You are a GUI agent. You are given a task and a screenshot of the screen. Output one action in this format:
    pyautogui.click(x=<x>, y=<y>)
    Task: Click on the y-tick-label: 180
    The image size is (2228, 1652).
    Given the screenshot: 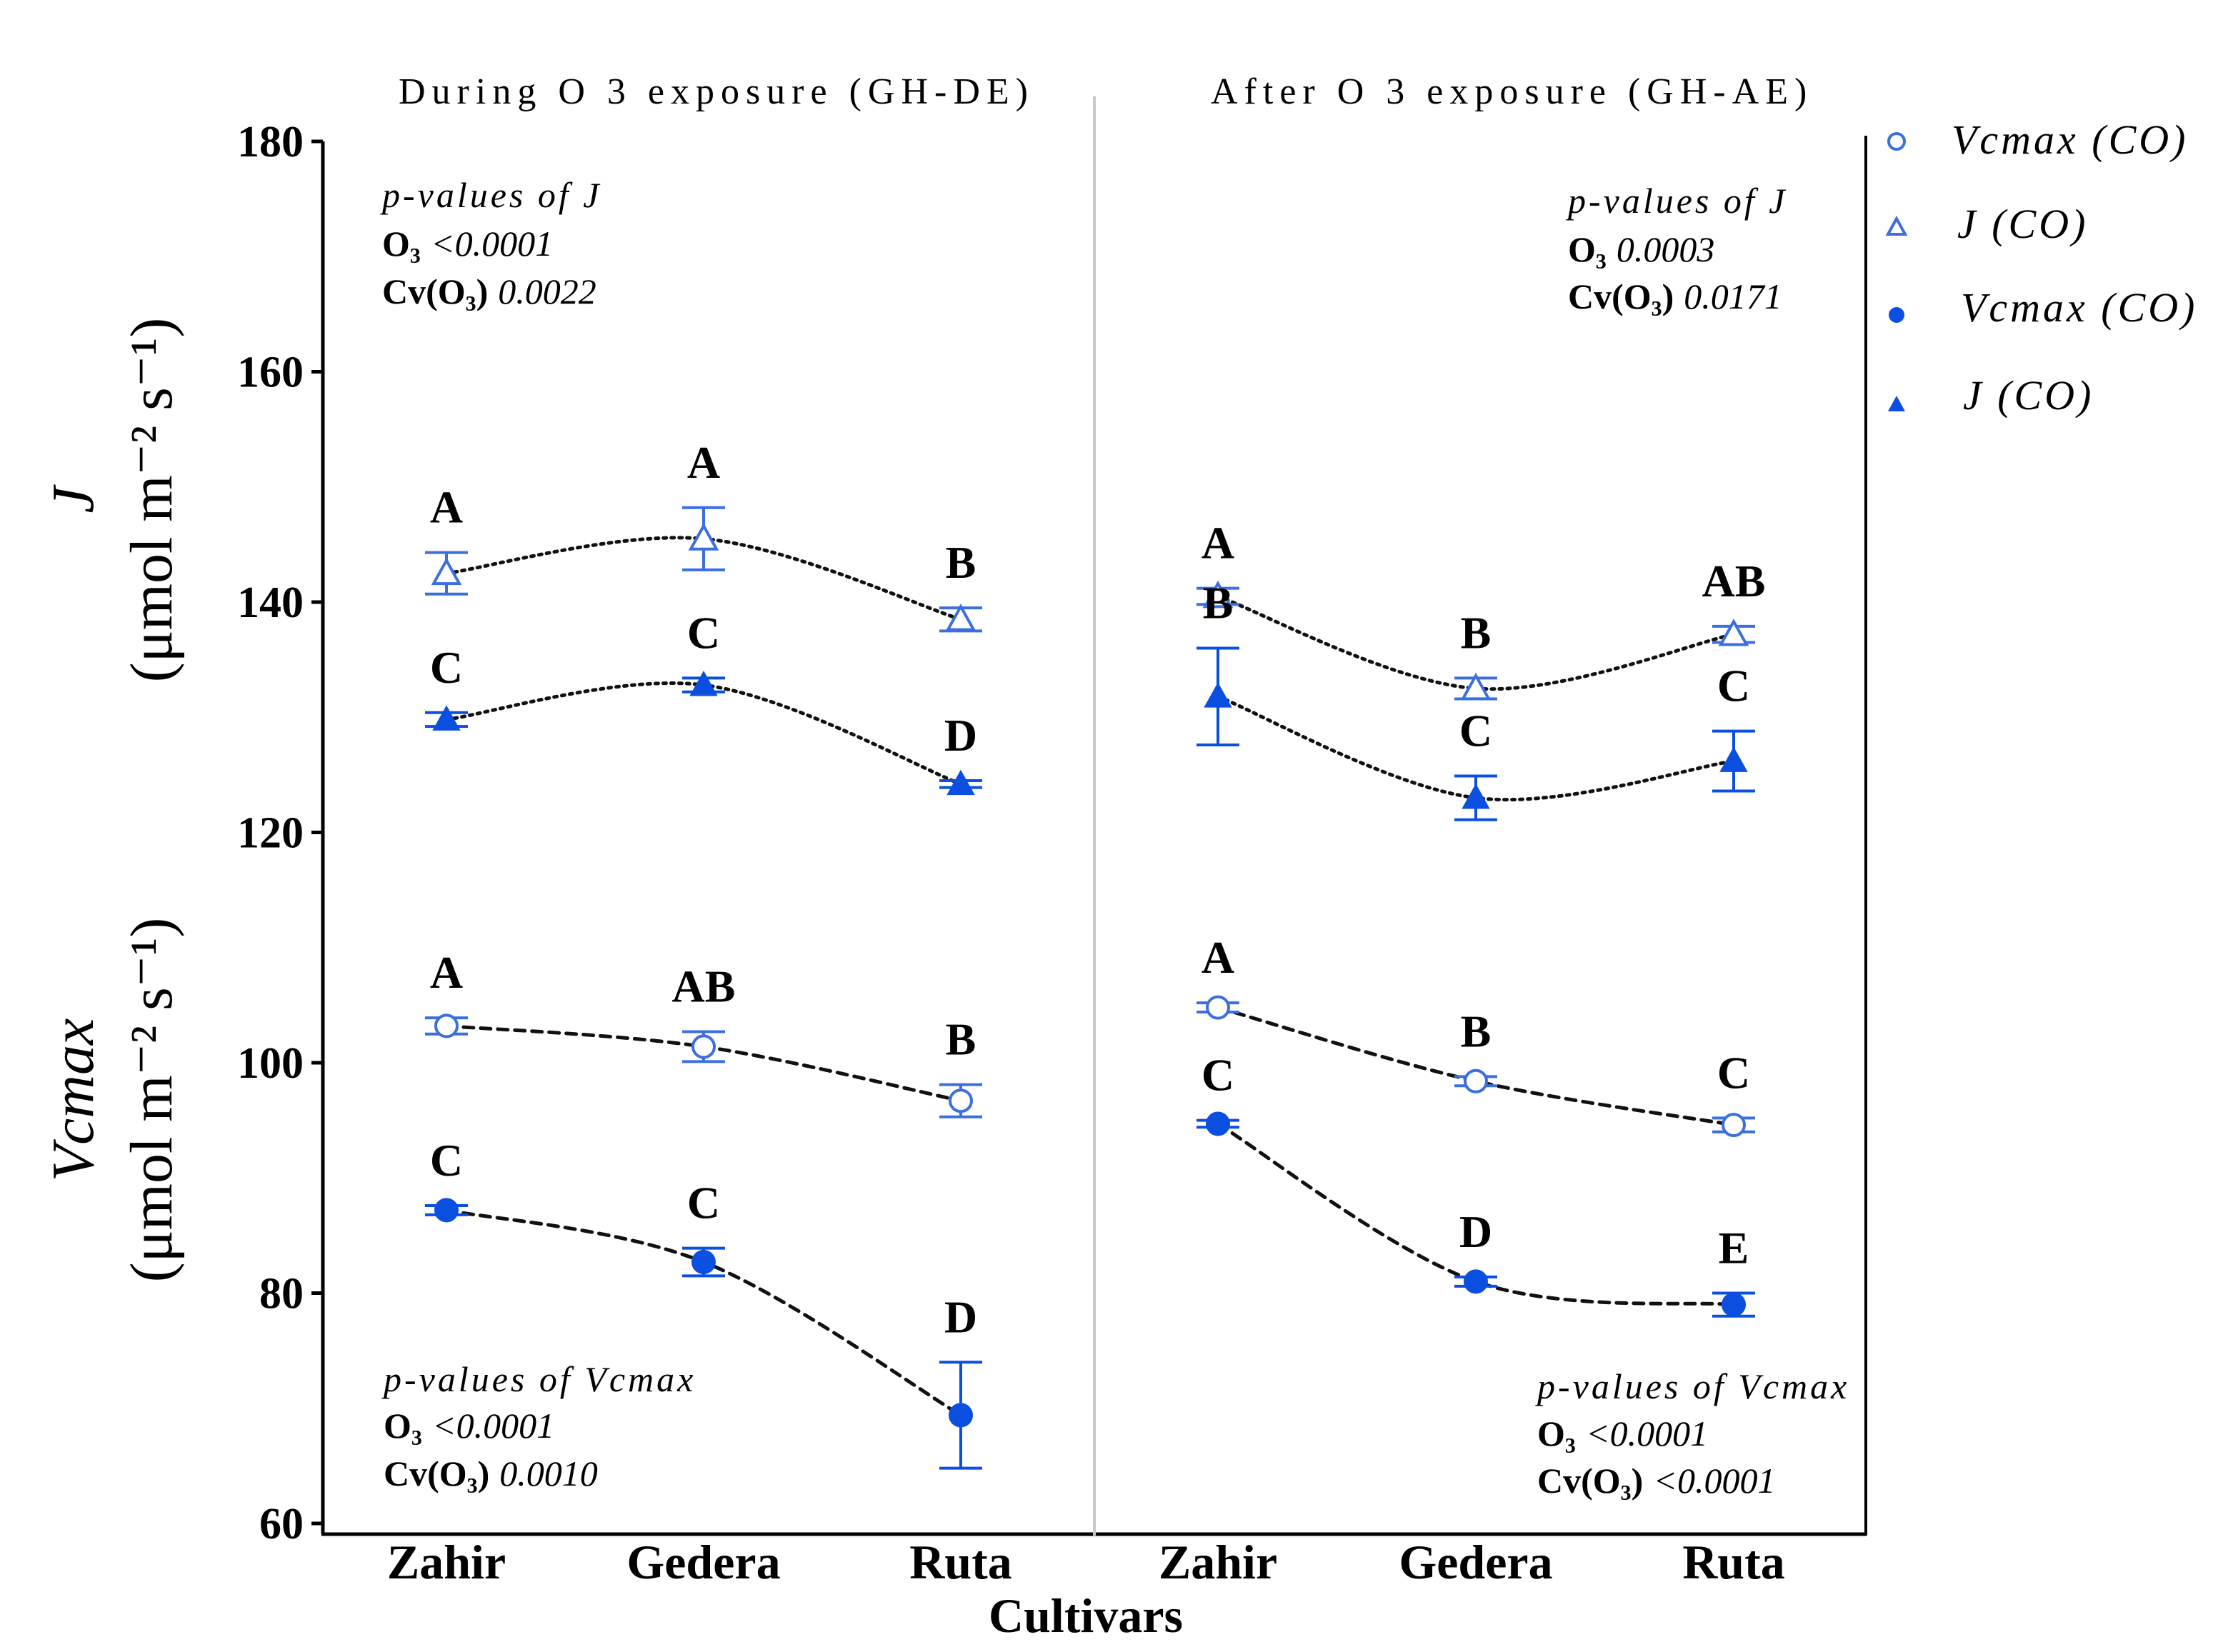 What is the action you would take?
    pyautogui.click(x=270, y=142)
    